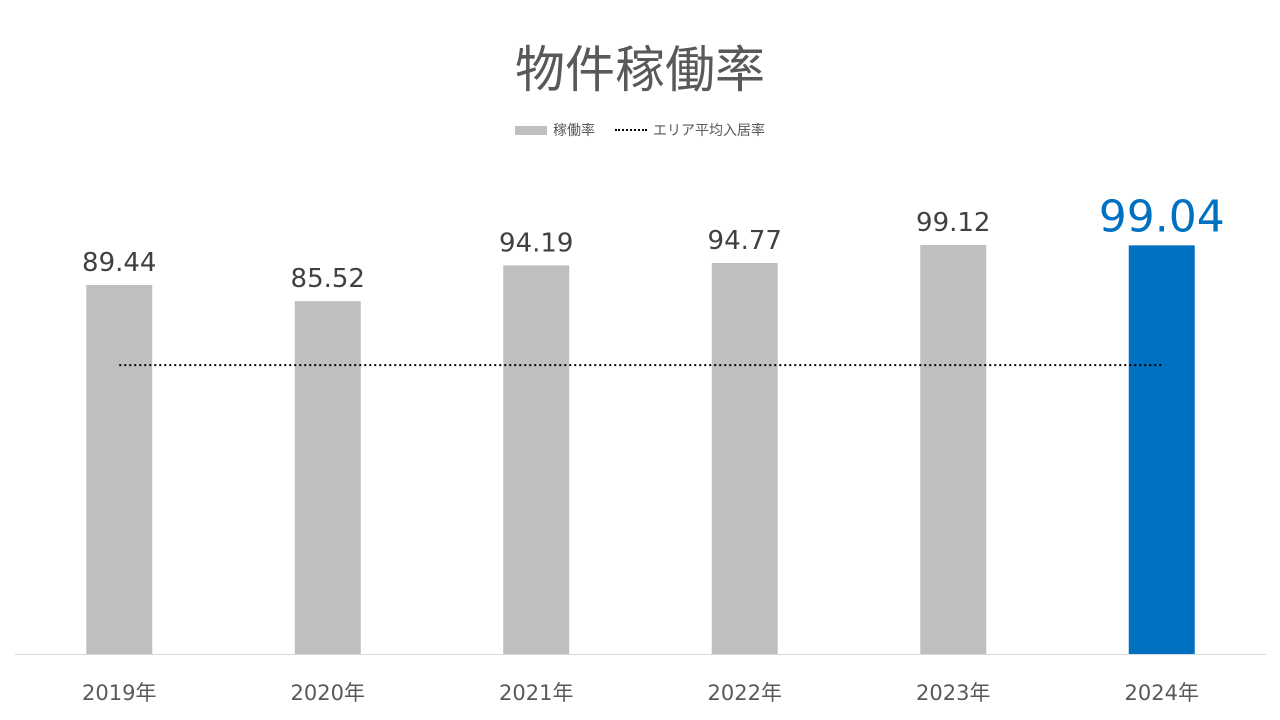 Image resolution: width=1280 pixels, height=720 pixels. Describe the element at coordinates (640, 70) in the screenshot. I see `chart-title: 物件稼働率` at that location.